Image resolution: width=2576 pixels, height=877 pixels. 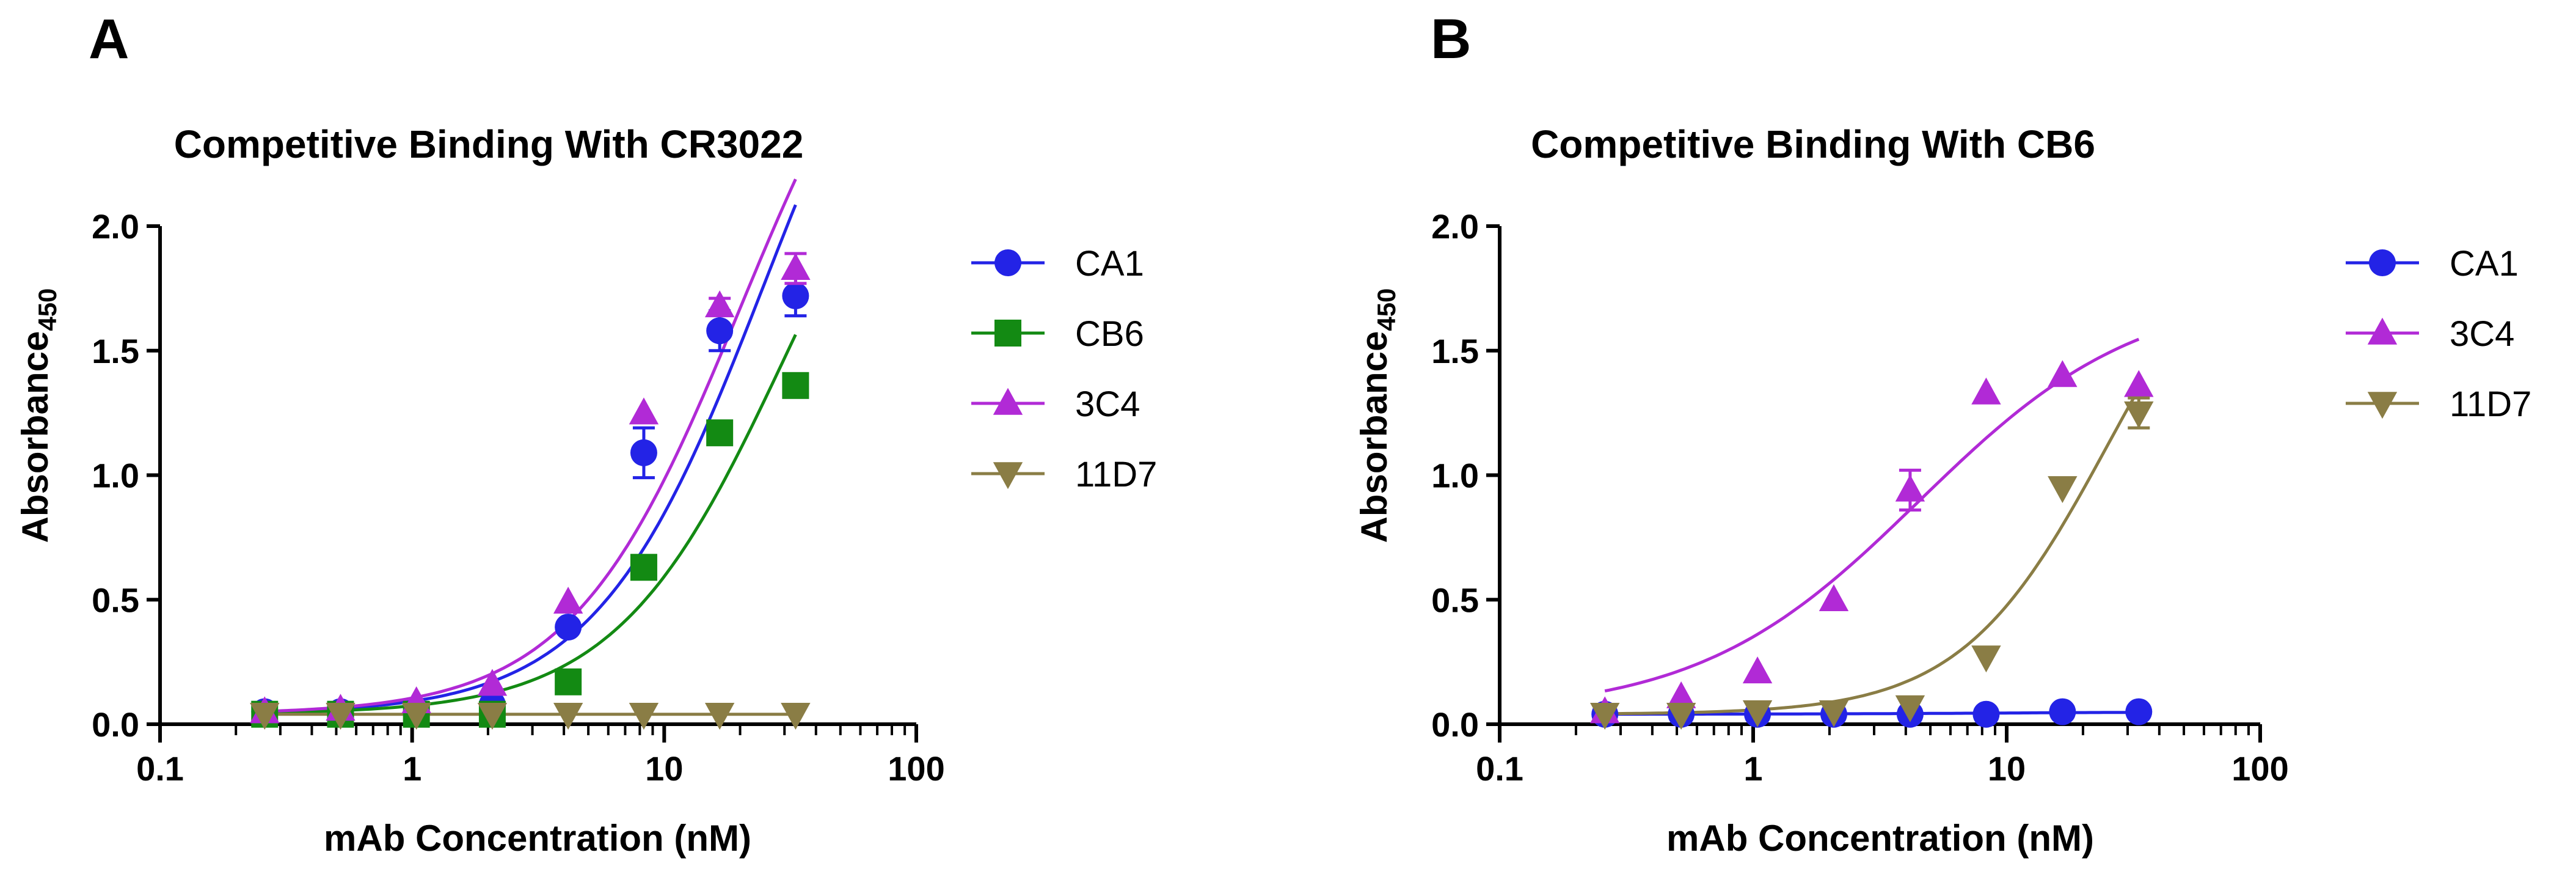 What do you see at coordinates (537, 838) in the screenshot?
I see `panel-a-xlabel: mAb Concentration (nM)` at bounding box center [537, 838].